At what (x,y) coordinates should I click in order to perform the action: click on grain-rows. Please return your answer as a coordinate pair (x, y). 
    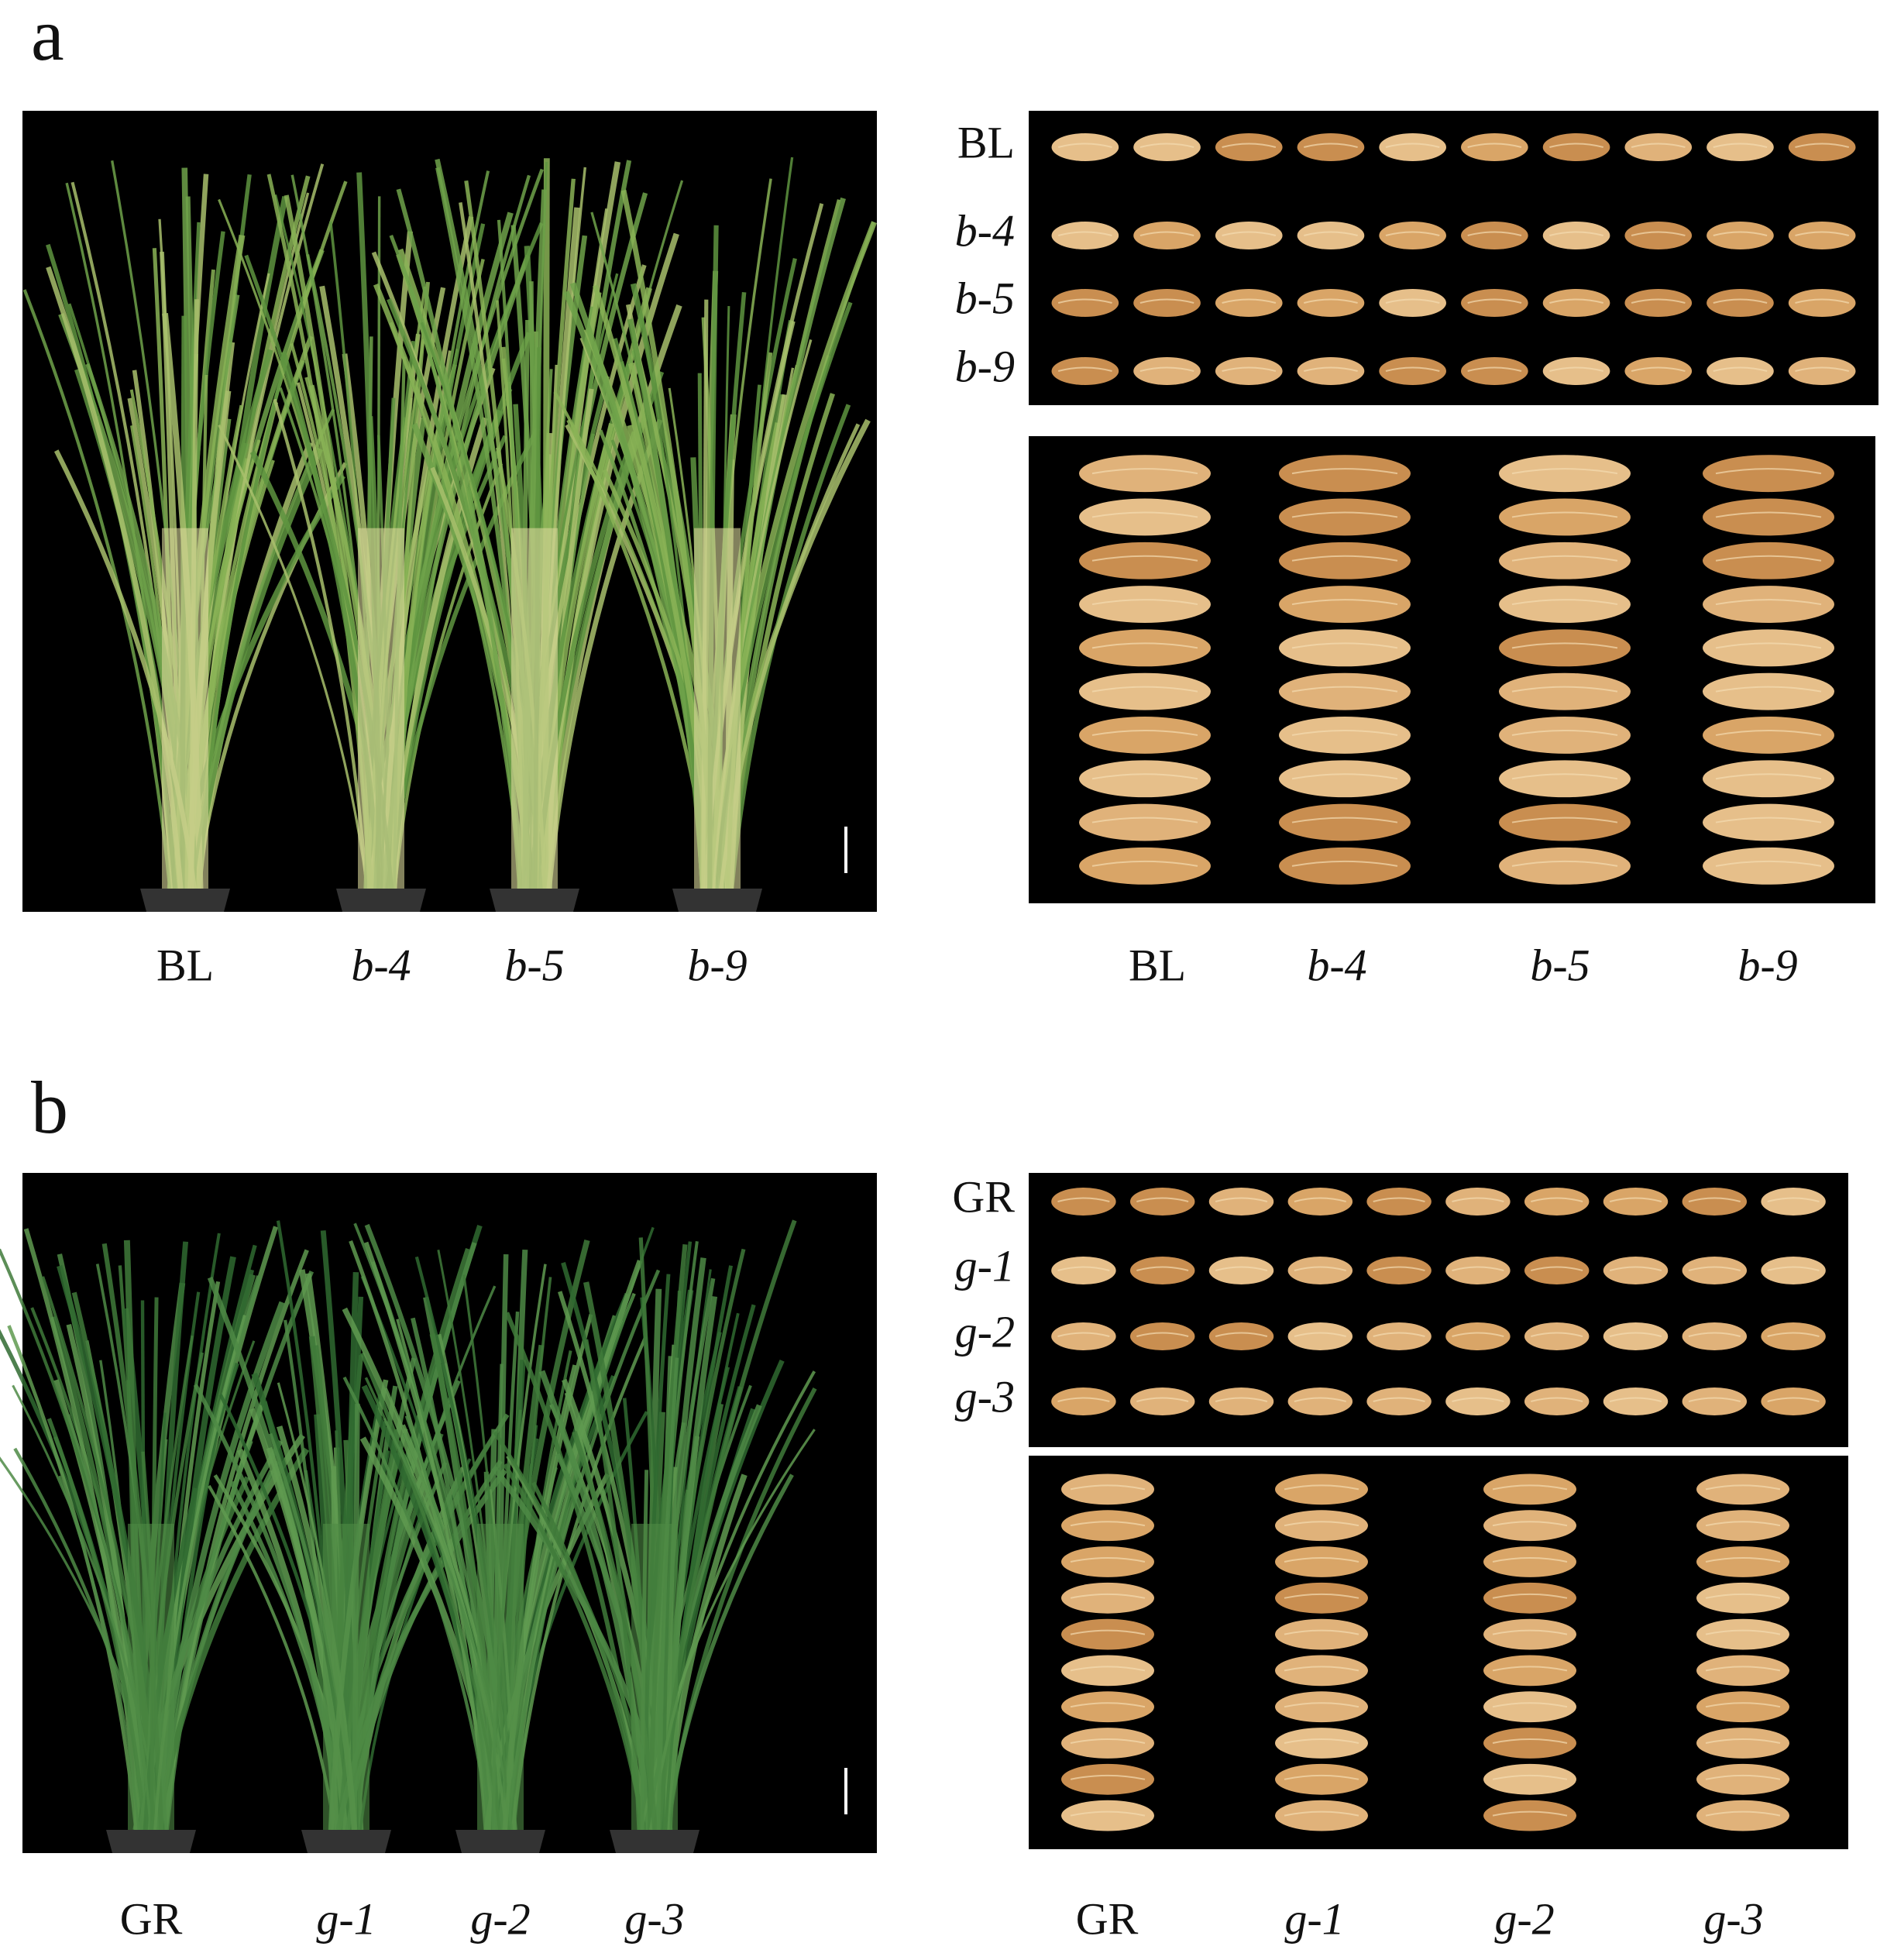
    Looking at the image, I should click on (1438, 1301).